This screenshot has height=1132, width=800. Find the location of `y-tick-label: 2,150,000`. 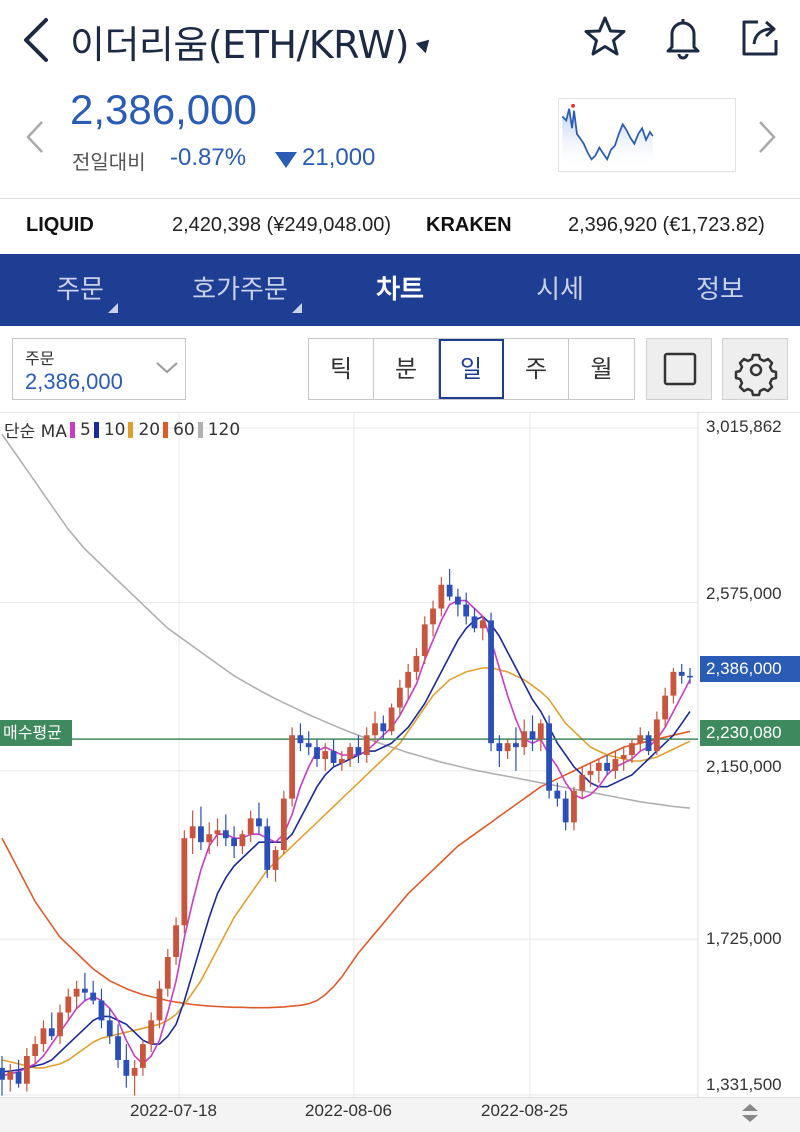

y-tick-label: 2,150,000 is located at coordinates (744, 766).